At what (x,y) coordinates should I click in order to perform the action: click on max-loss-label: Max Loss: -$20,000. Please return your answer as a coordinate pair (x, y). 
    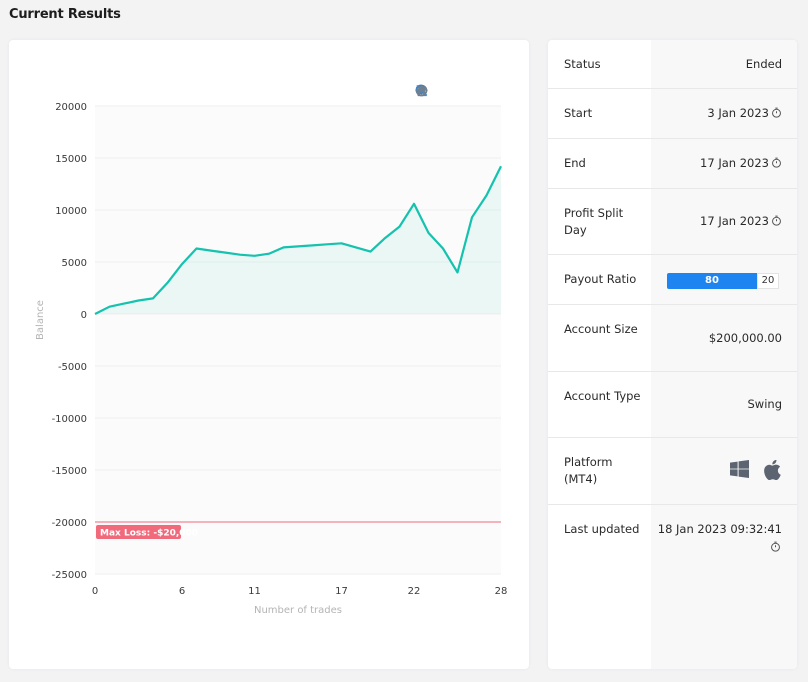
    Looking at the image, I should click on (149, 534).